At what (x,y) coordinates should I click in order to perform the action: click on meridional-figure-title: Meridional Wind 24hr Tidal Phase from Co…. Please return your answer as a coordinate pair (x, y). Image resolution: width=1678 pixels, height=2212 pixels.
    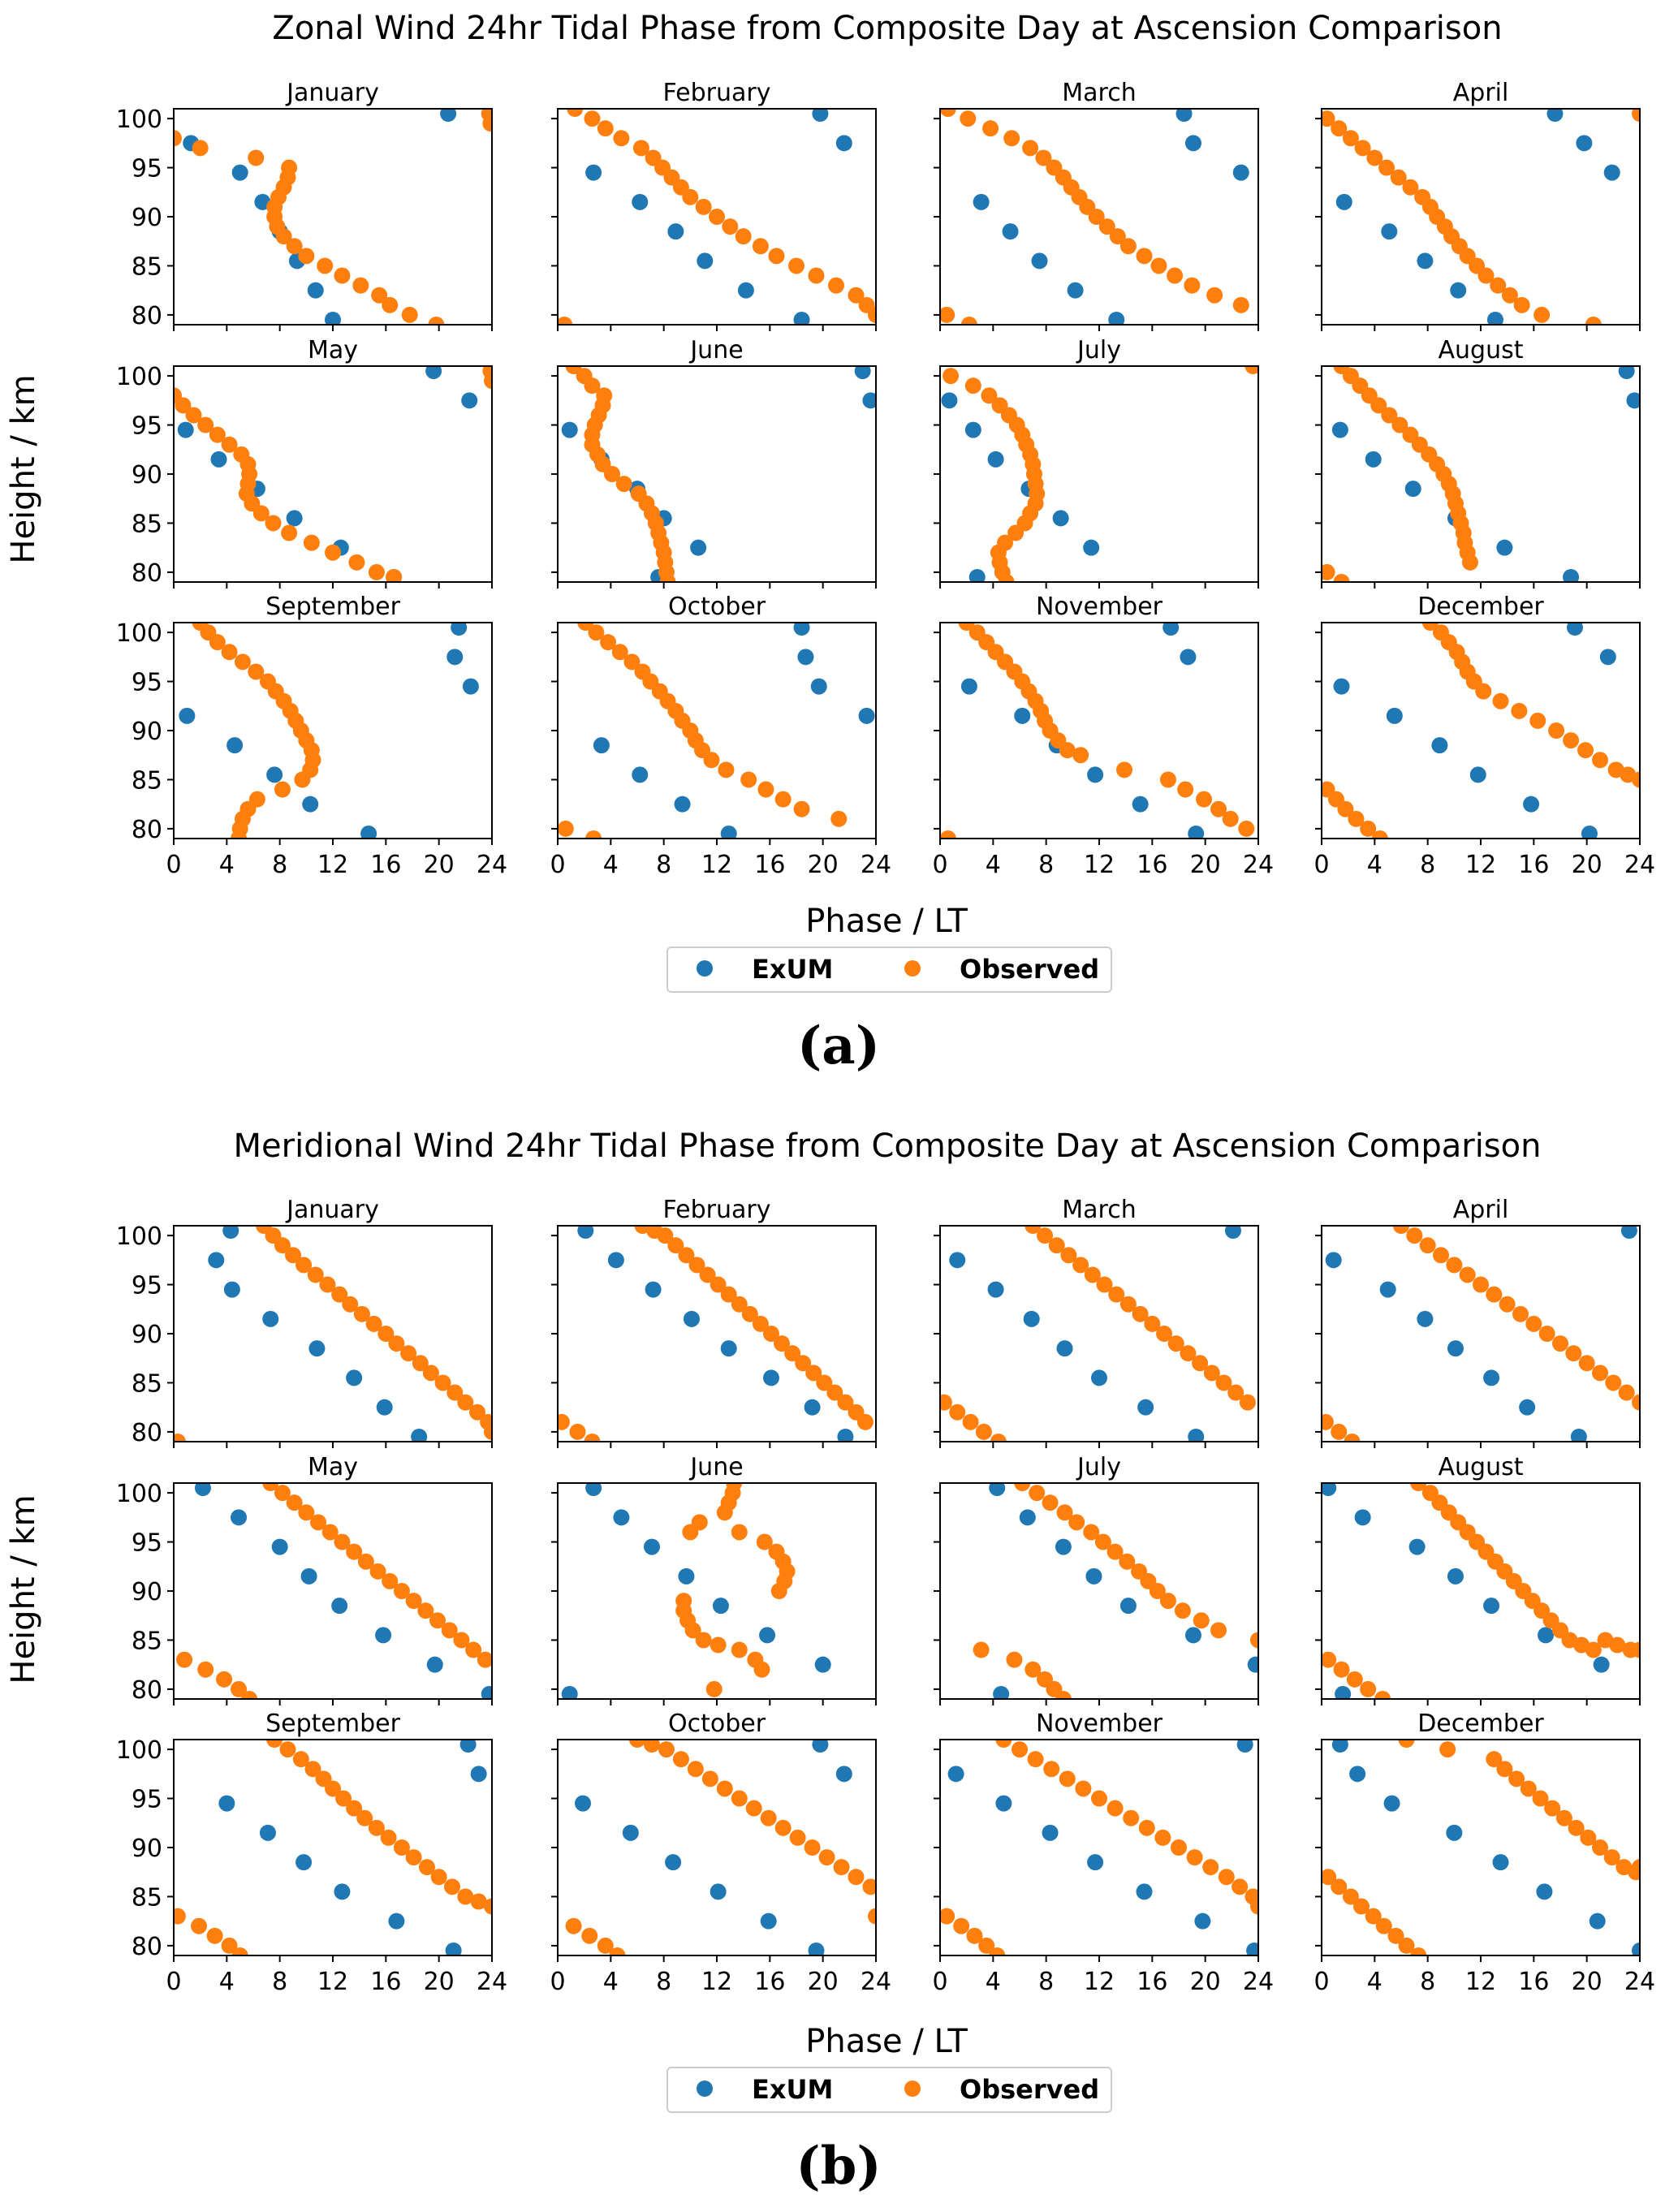
    Looking at the image, I should click on (888, 1146).